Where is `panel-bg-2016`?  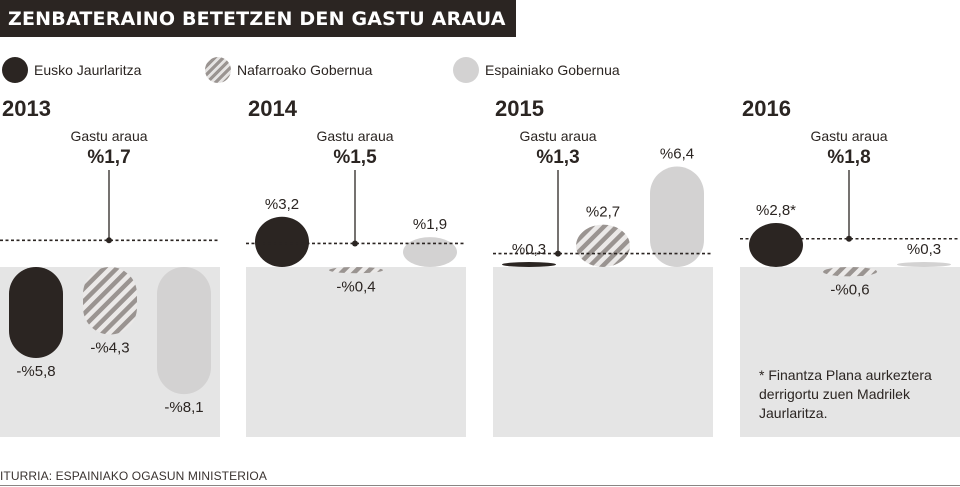
panel-bg-2016 is located at coordinates (850, 352).